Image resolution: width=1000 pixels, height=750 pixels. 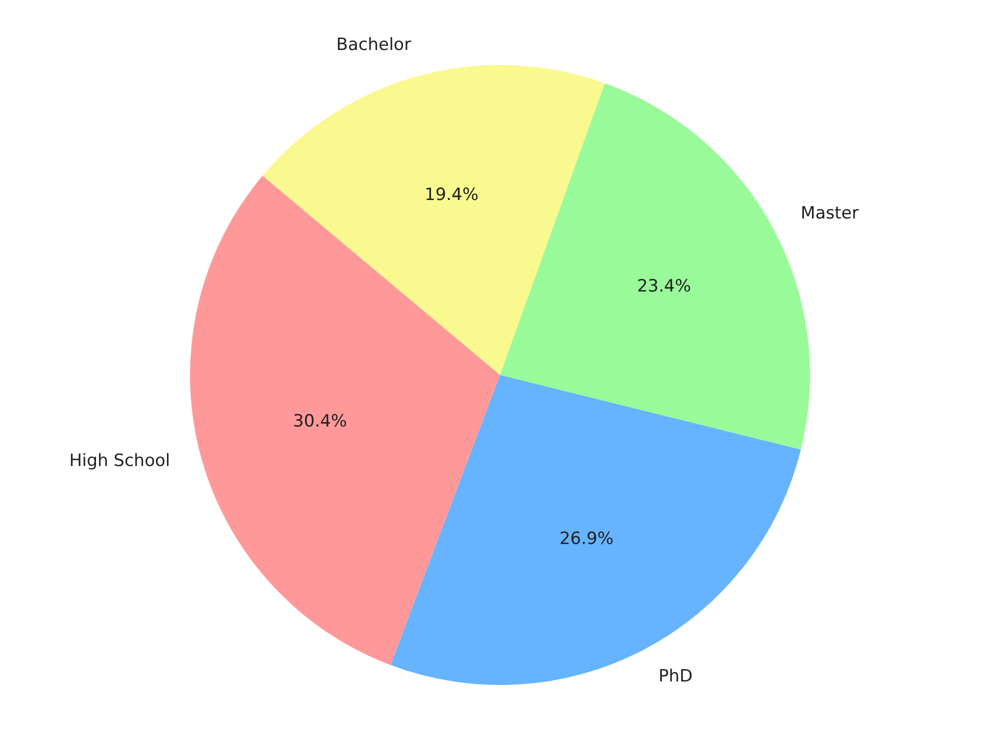 I want to click on slice-label: PhD, so click(x=675, y=676).